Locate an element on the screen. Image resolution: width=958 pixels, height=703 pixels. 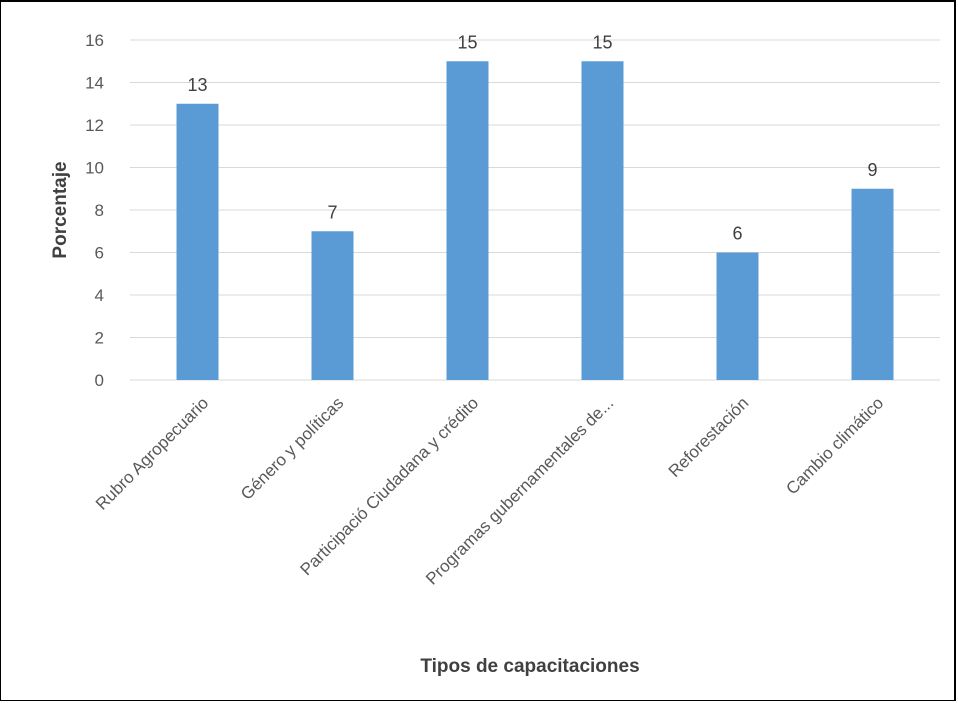
x-axis-title: Tipos de capacitaciones is located at coordinates (529, 666).